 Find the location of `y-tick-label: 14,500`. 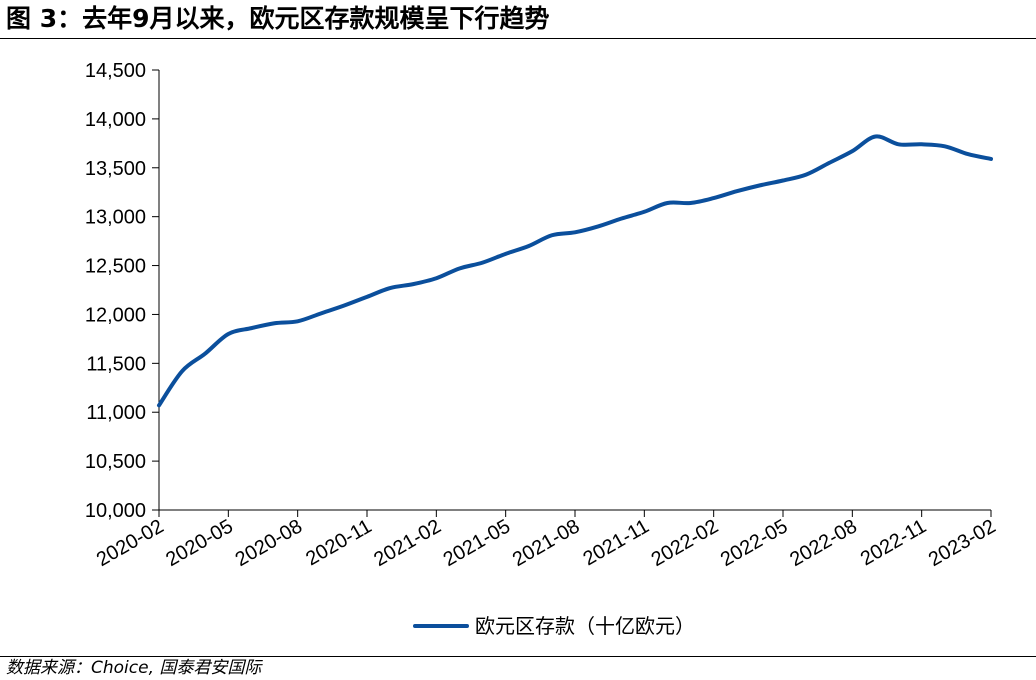

y-tick-label: 14,500 is located at coordinates (115, 71).